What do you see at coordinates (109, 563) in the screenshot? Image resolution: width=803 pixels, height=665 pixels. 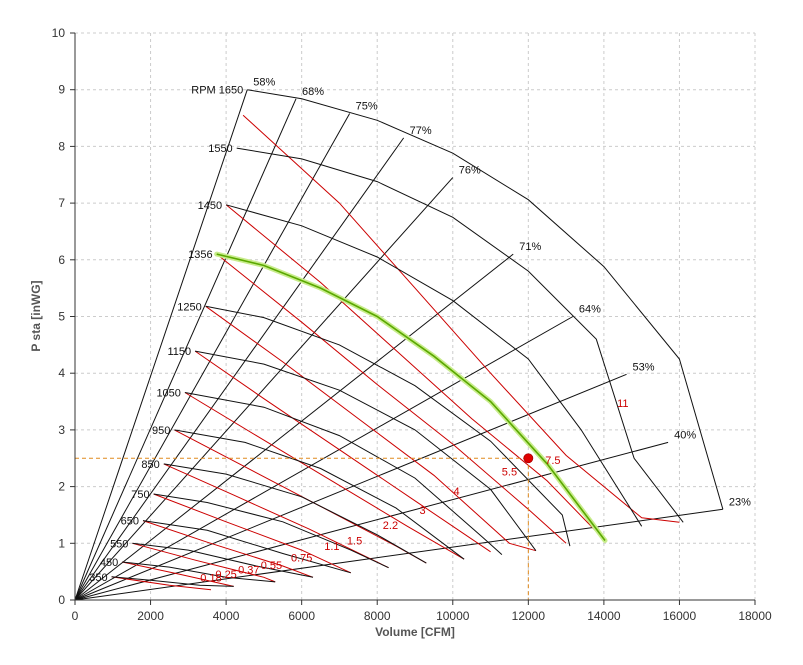 I see `rpm-label: 450` at bounding box center [109, 563].